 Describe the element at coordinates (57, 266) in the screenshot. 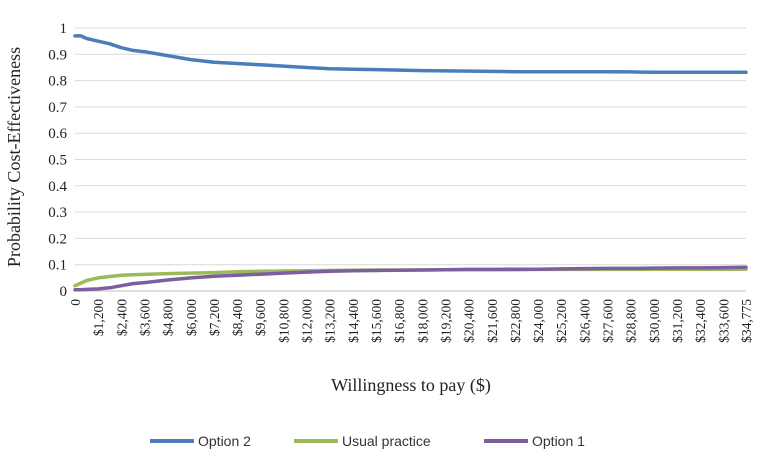

I see `y-tick-label: 0.1` at that location.